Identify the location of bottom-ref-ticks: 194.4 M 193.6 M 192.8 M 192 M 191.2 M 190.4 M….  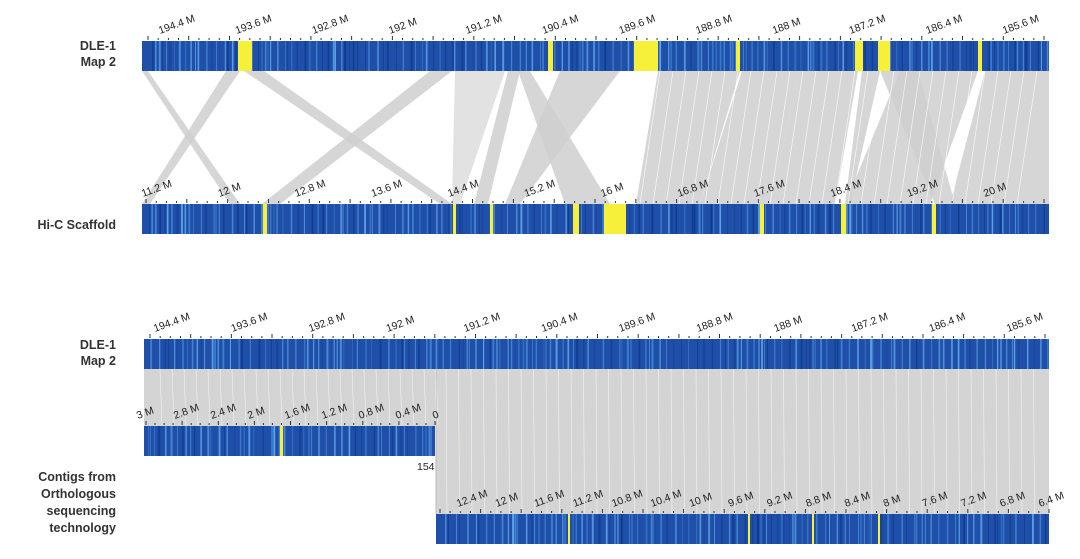
(597, 324).